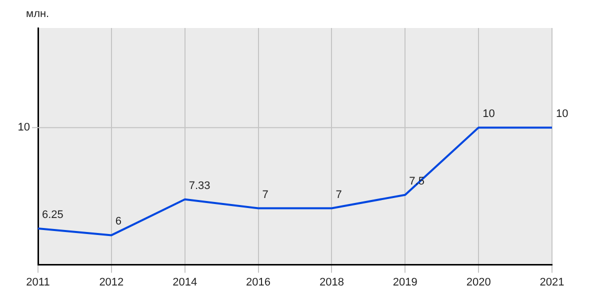 The height and width of the screenshot is (300, 600). What do you see at coordinates (199, 186) in the screenshot?
I see `data-label: 7.33` at bounding box center [199, 186].